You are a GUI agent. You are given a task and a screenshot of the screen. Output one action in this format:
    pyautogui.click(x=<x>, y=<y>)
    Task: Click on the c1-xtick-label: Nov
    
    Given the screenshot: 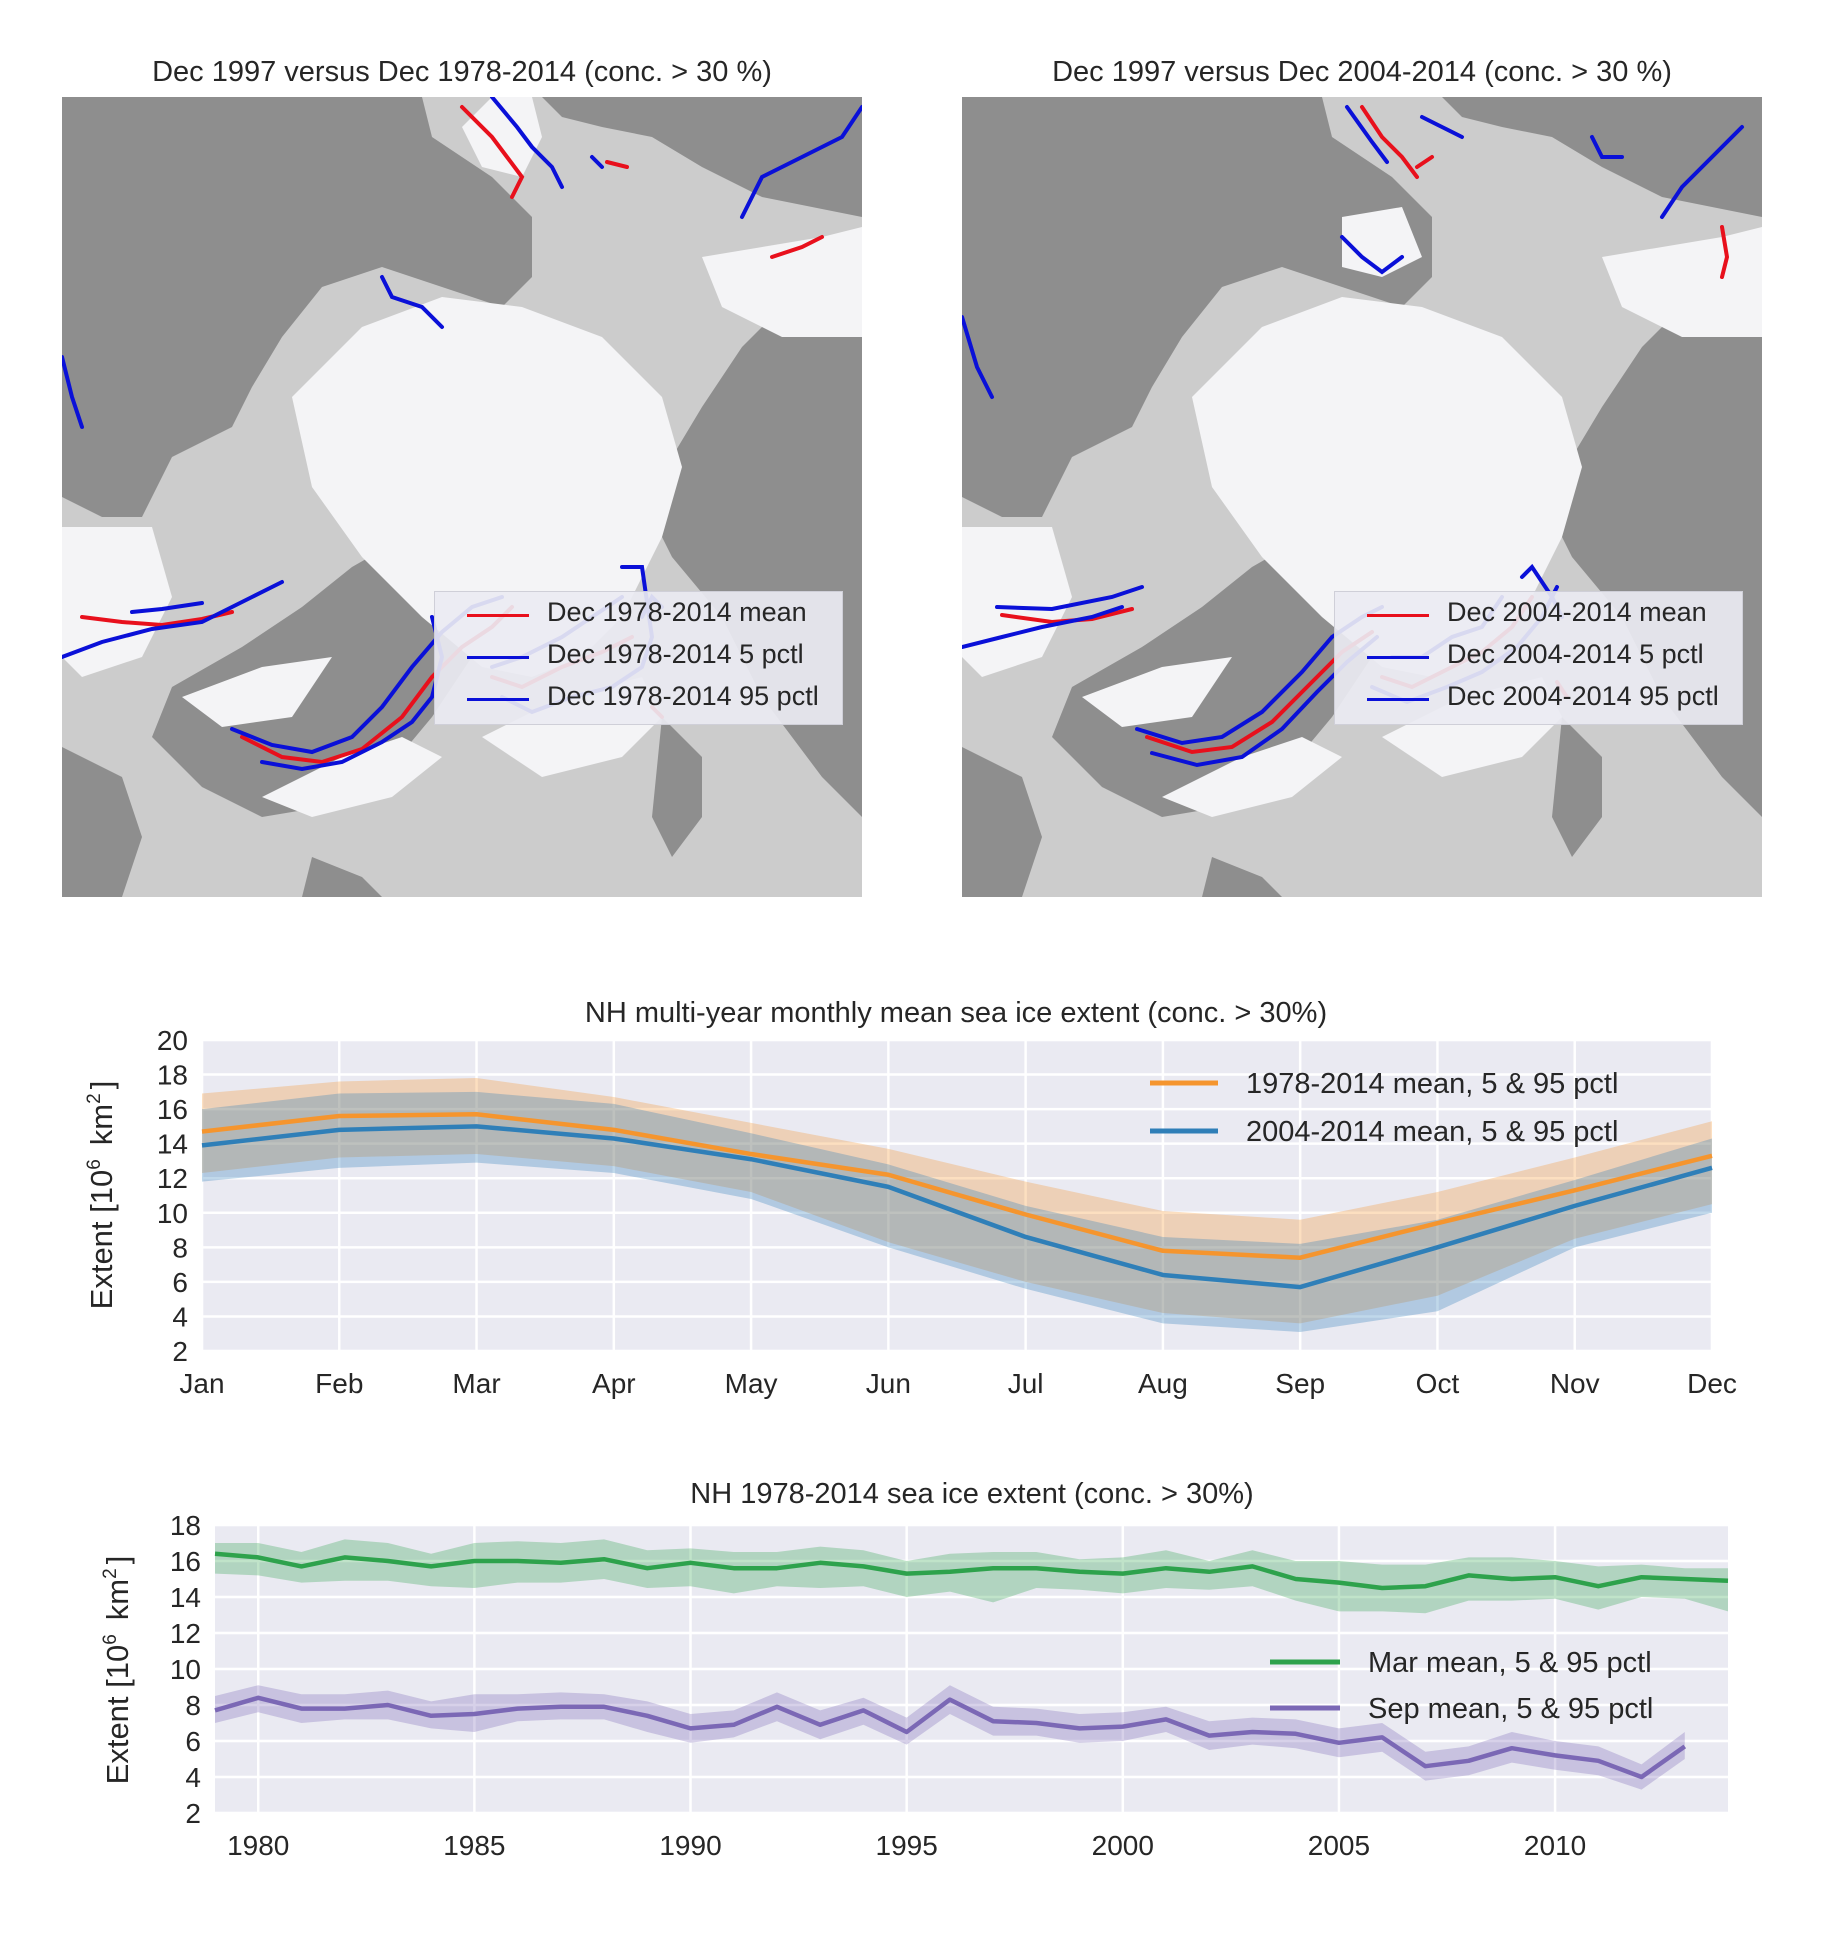 What is the action you would take?
    pyautogui.click(x=1575, y=1383)
    